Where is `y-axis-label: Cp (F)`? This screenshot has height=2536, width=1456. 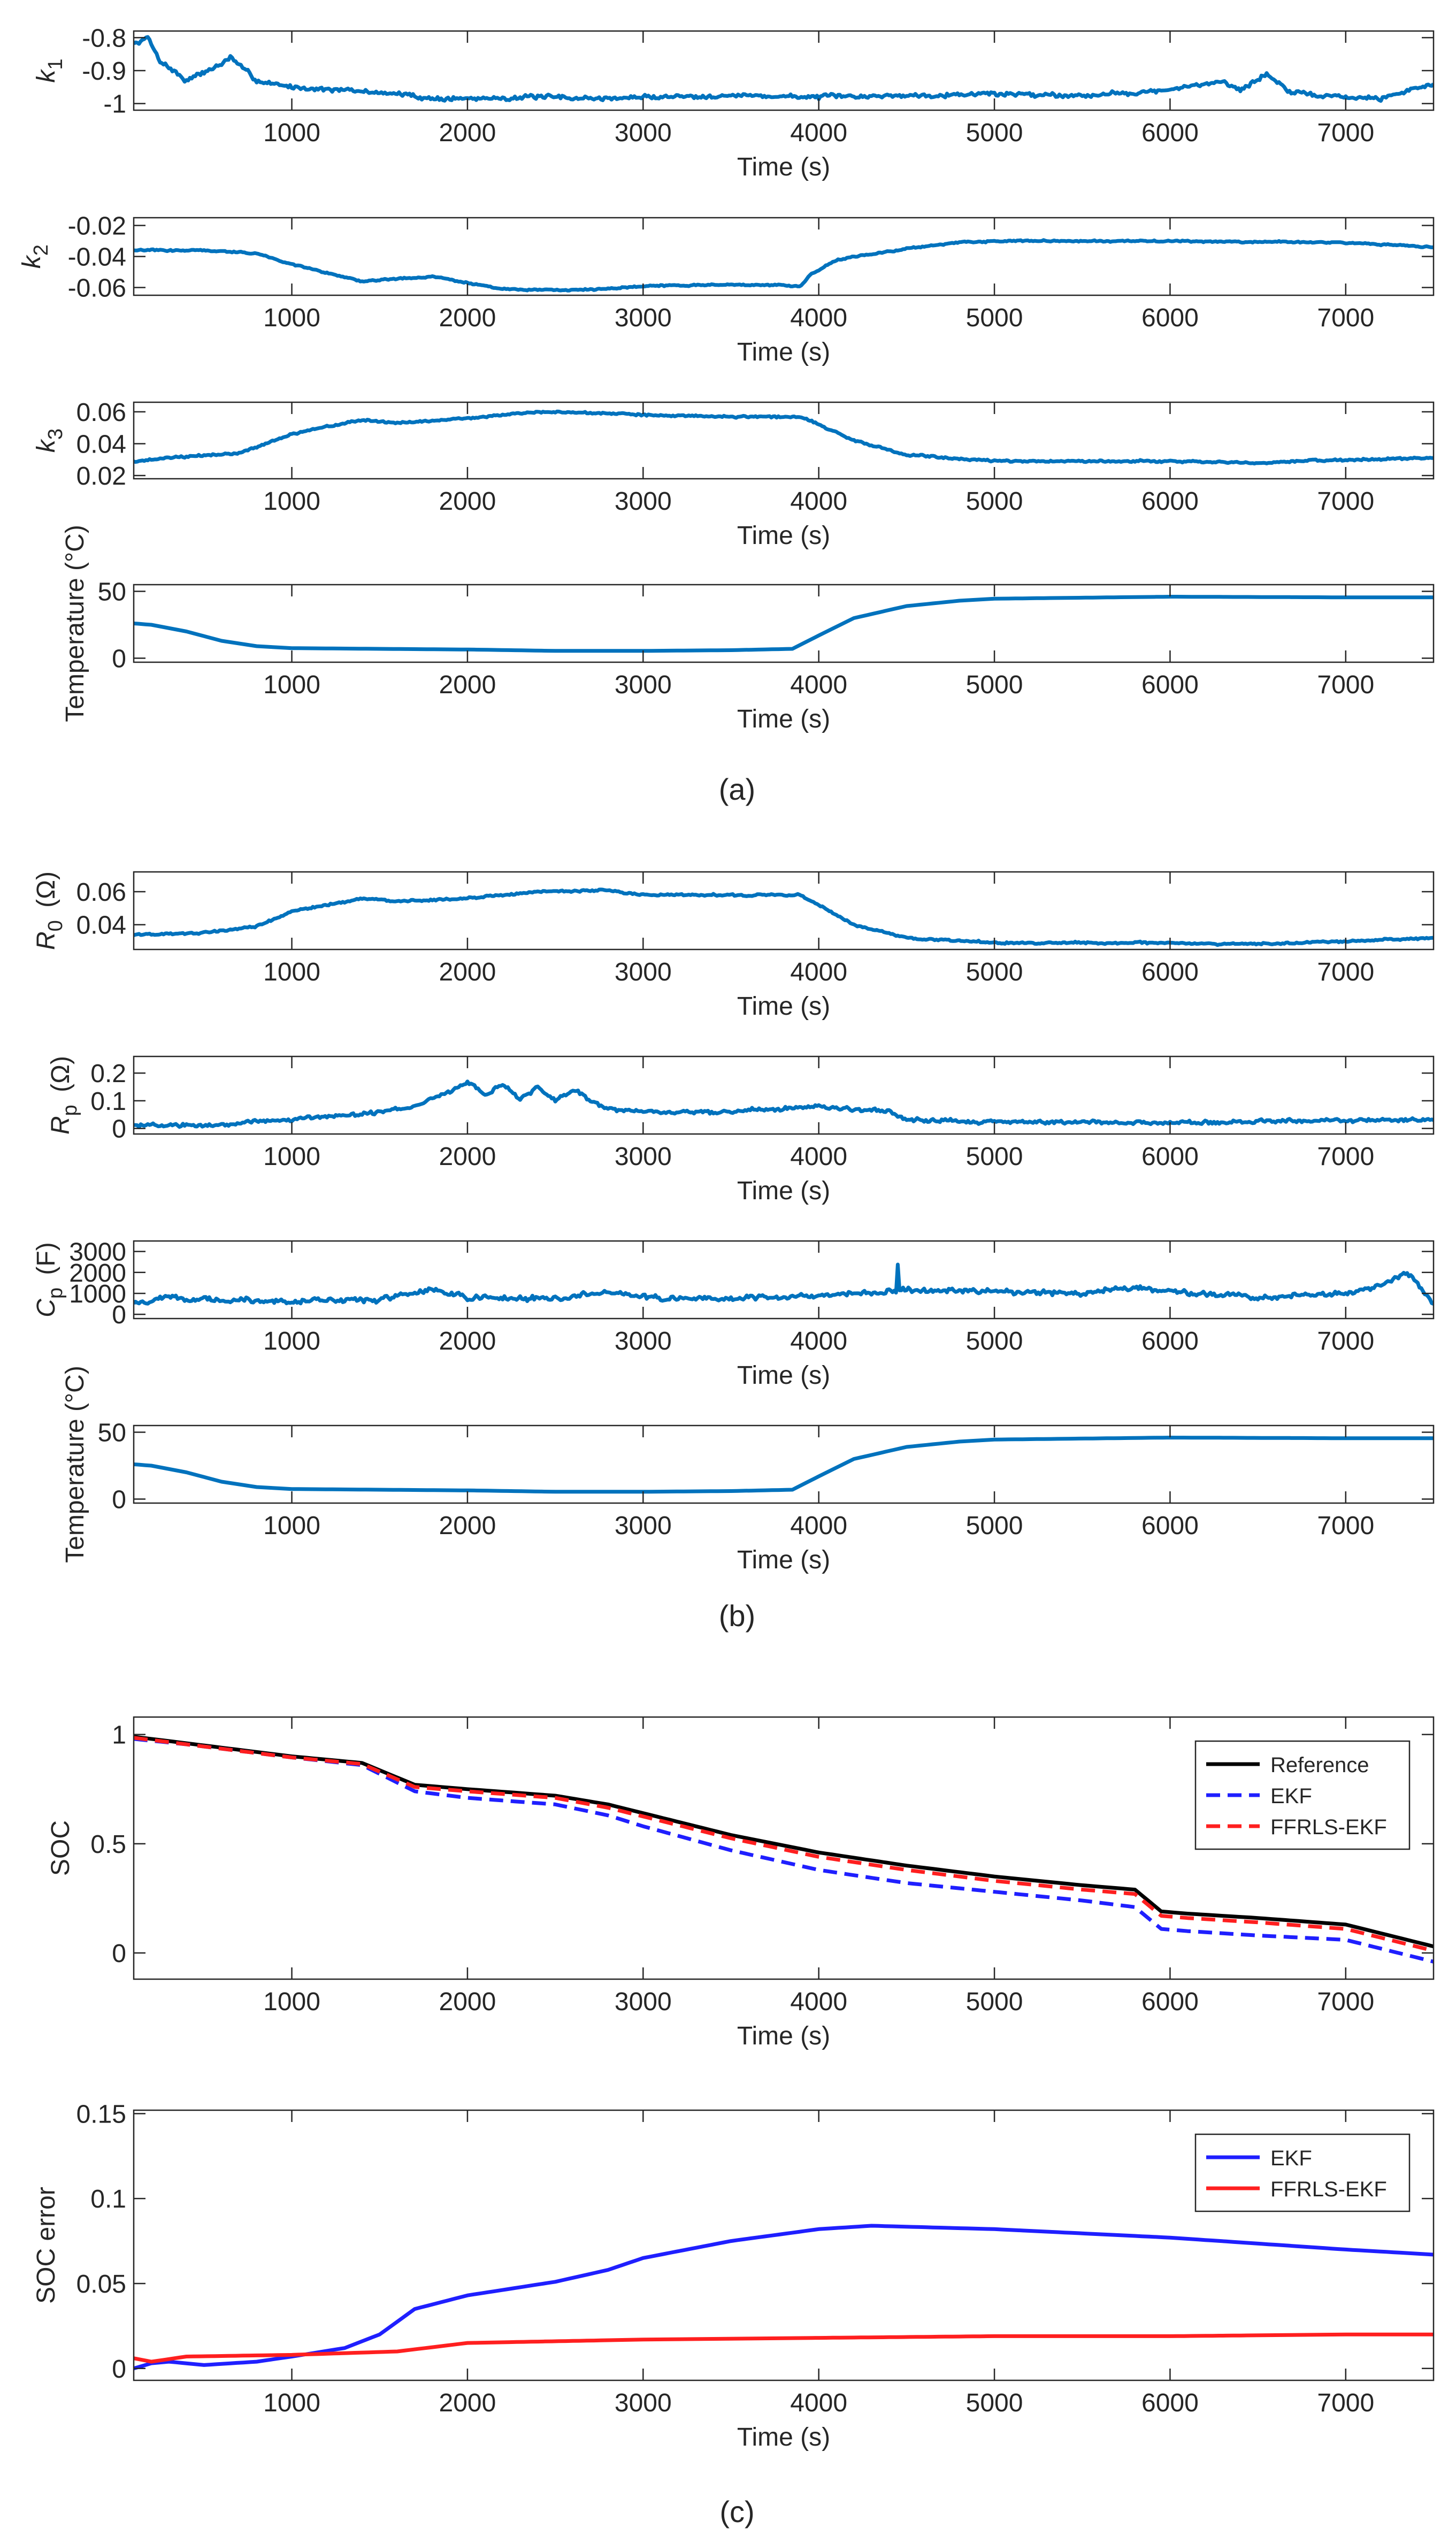 y-axis-label: Cp (F) is located at coordinates (50, 1280).